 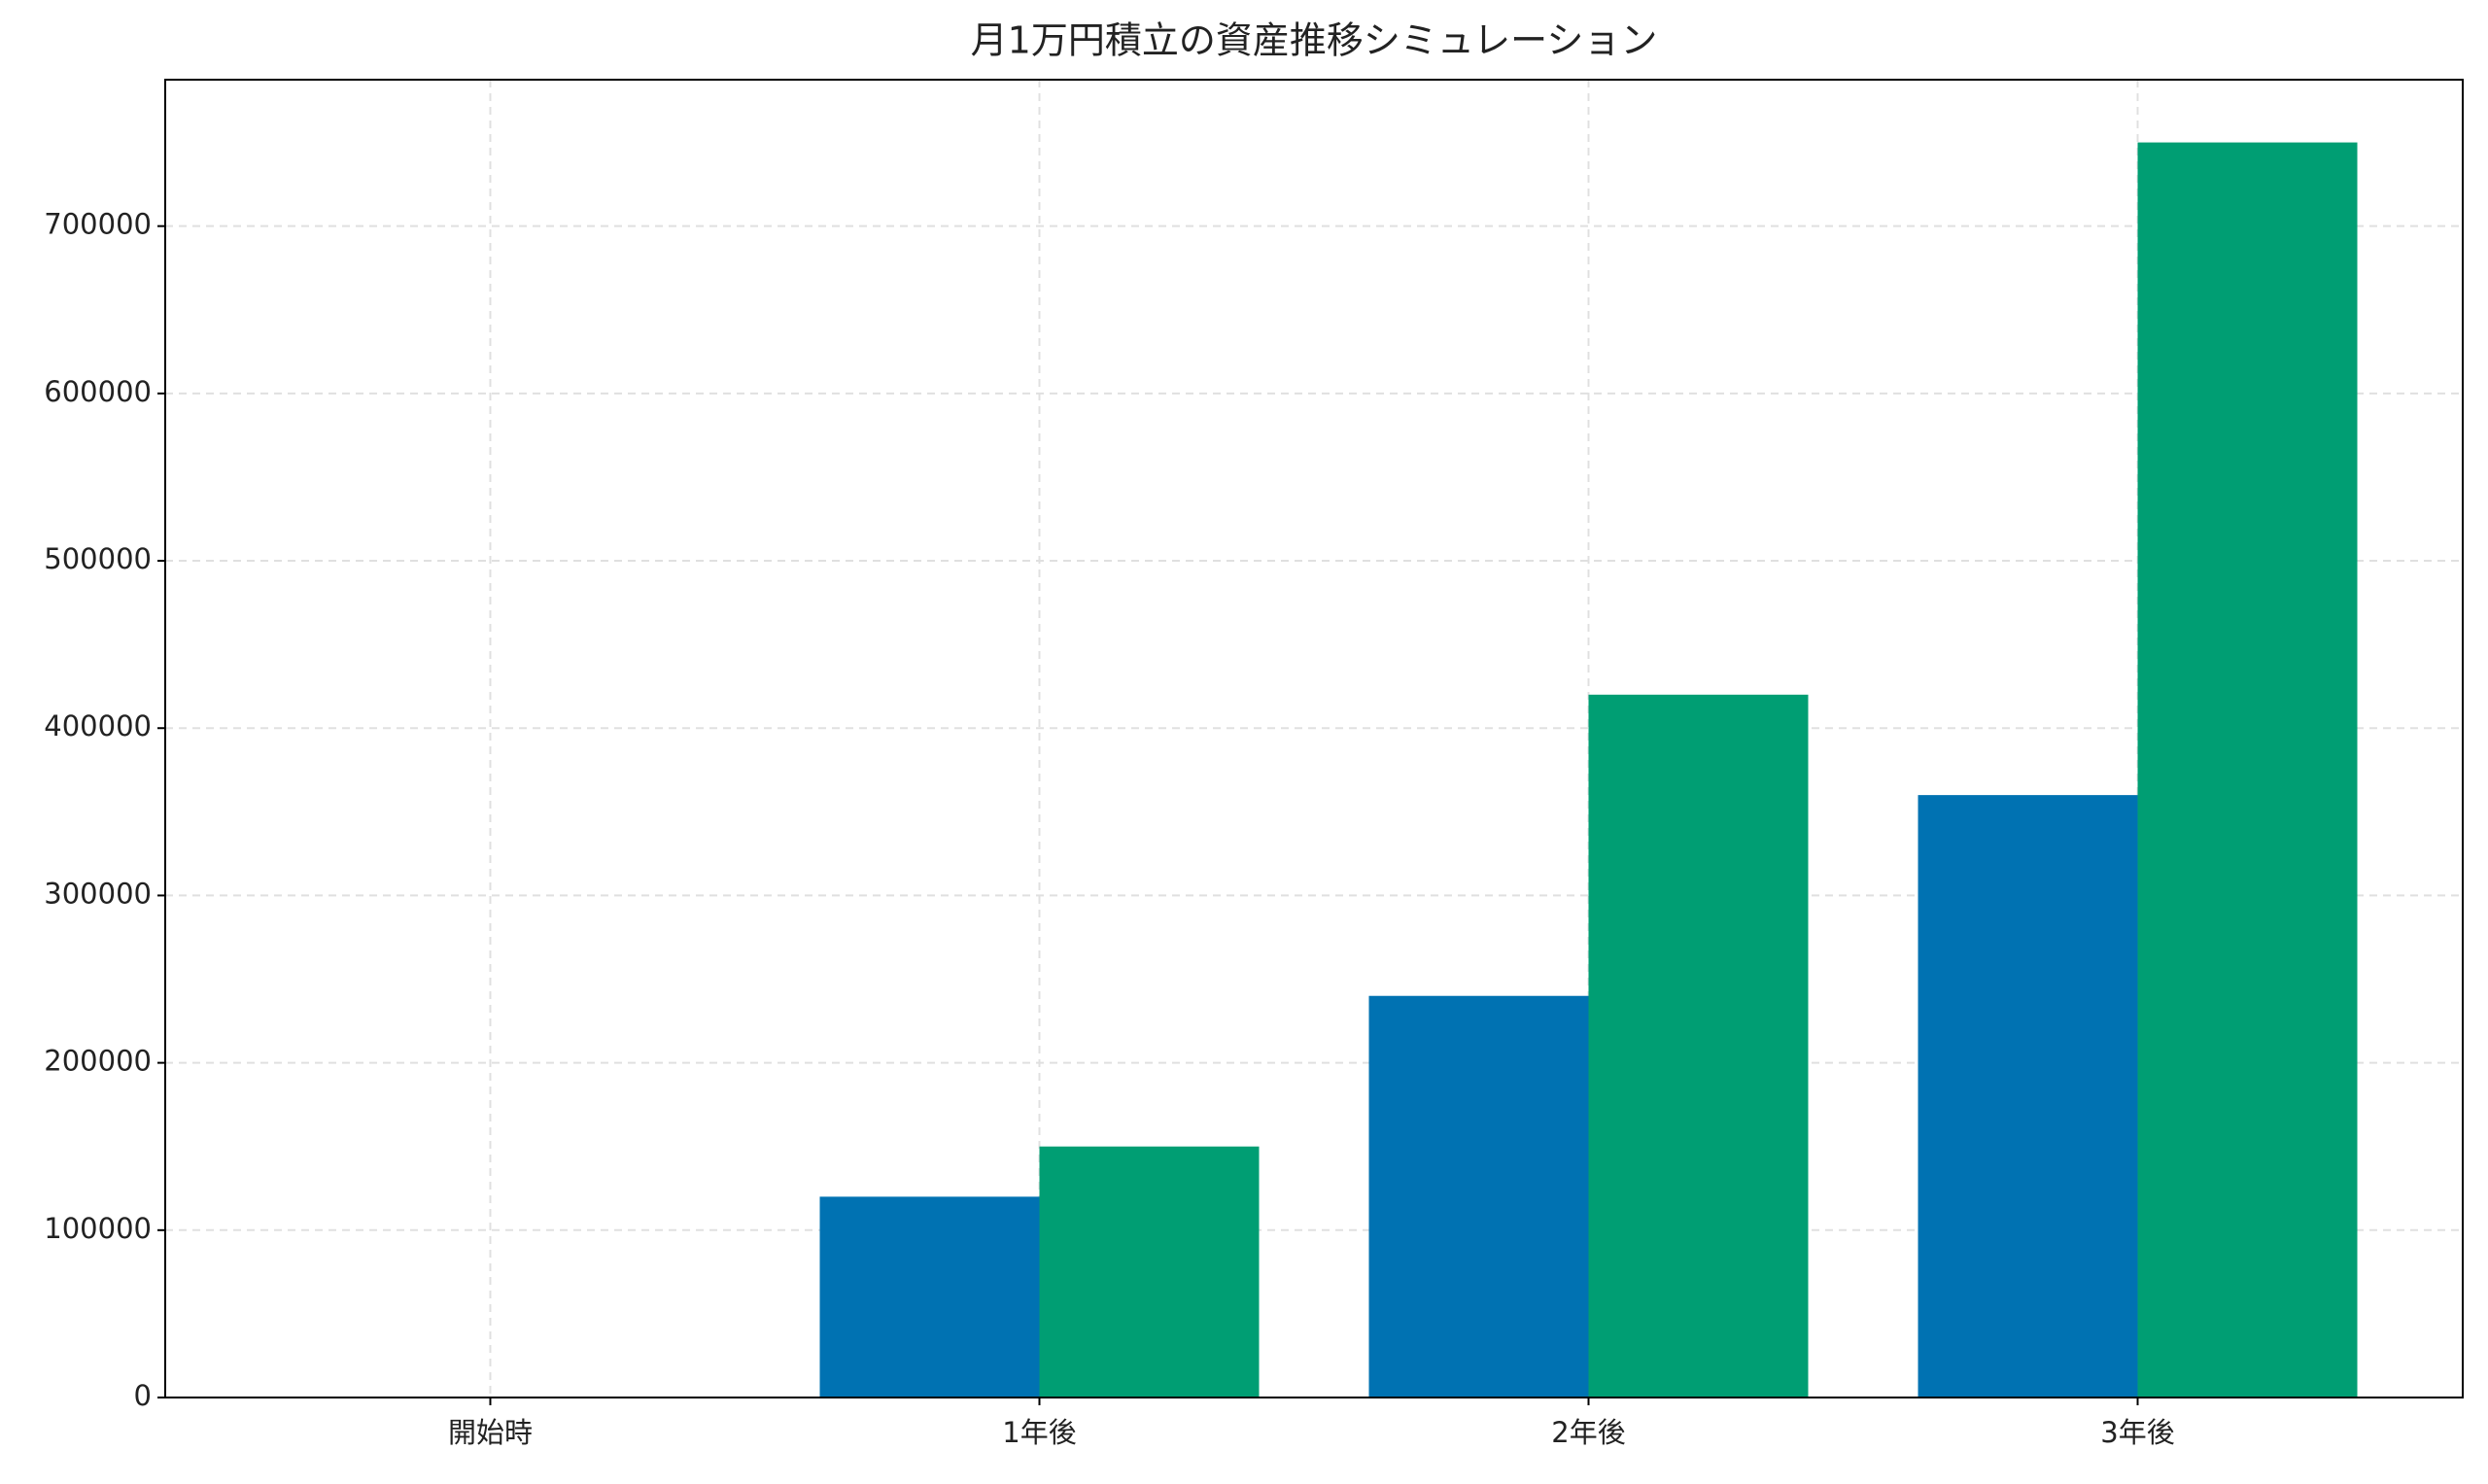 I want to click on y-tick-label: 400000, so click(x=98, y=725).